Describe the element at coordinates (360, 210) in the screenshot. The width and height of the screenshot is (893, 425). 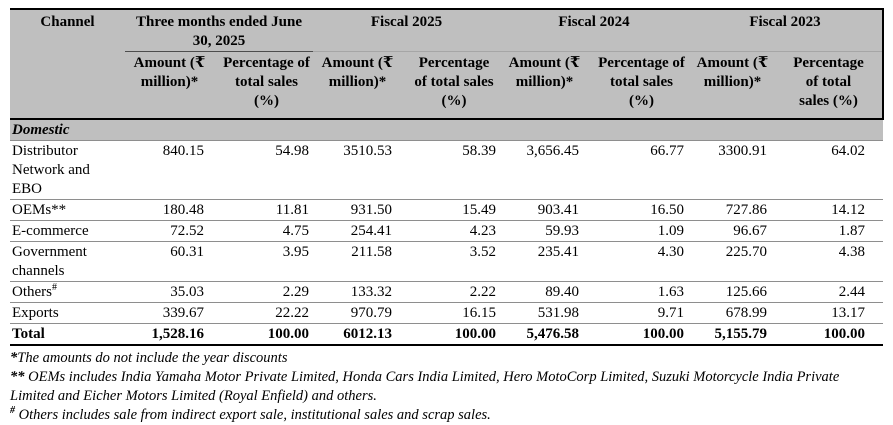
I see `amount-cell: 931.50` at that location.